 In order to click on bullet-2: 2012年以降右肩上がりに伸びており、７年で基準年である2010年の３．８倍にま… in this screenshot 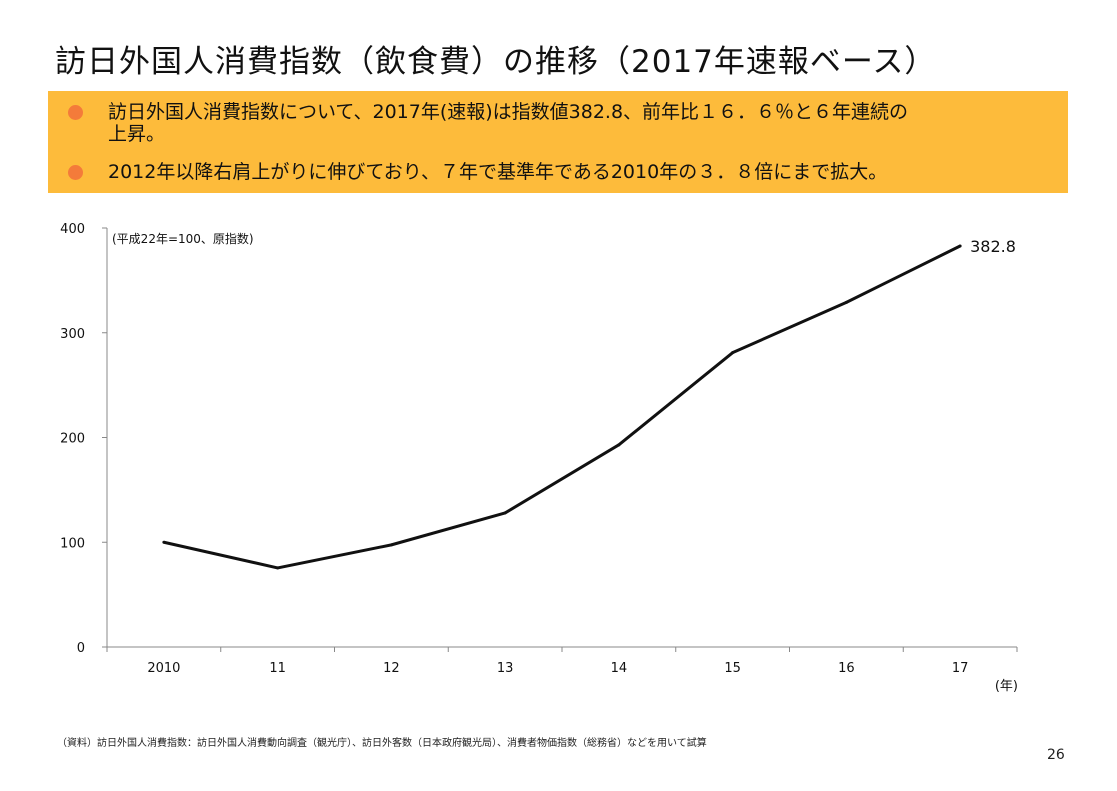, I will do `click(497, 172)`.